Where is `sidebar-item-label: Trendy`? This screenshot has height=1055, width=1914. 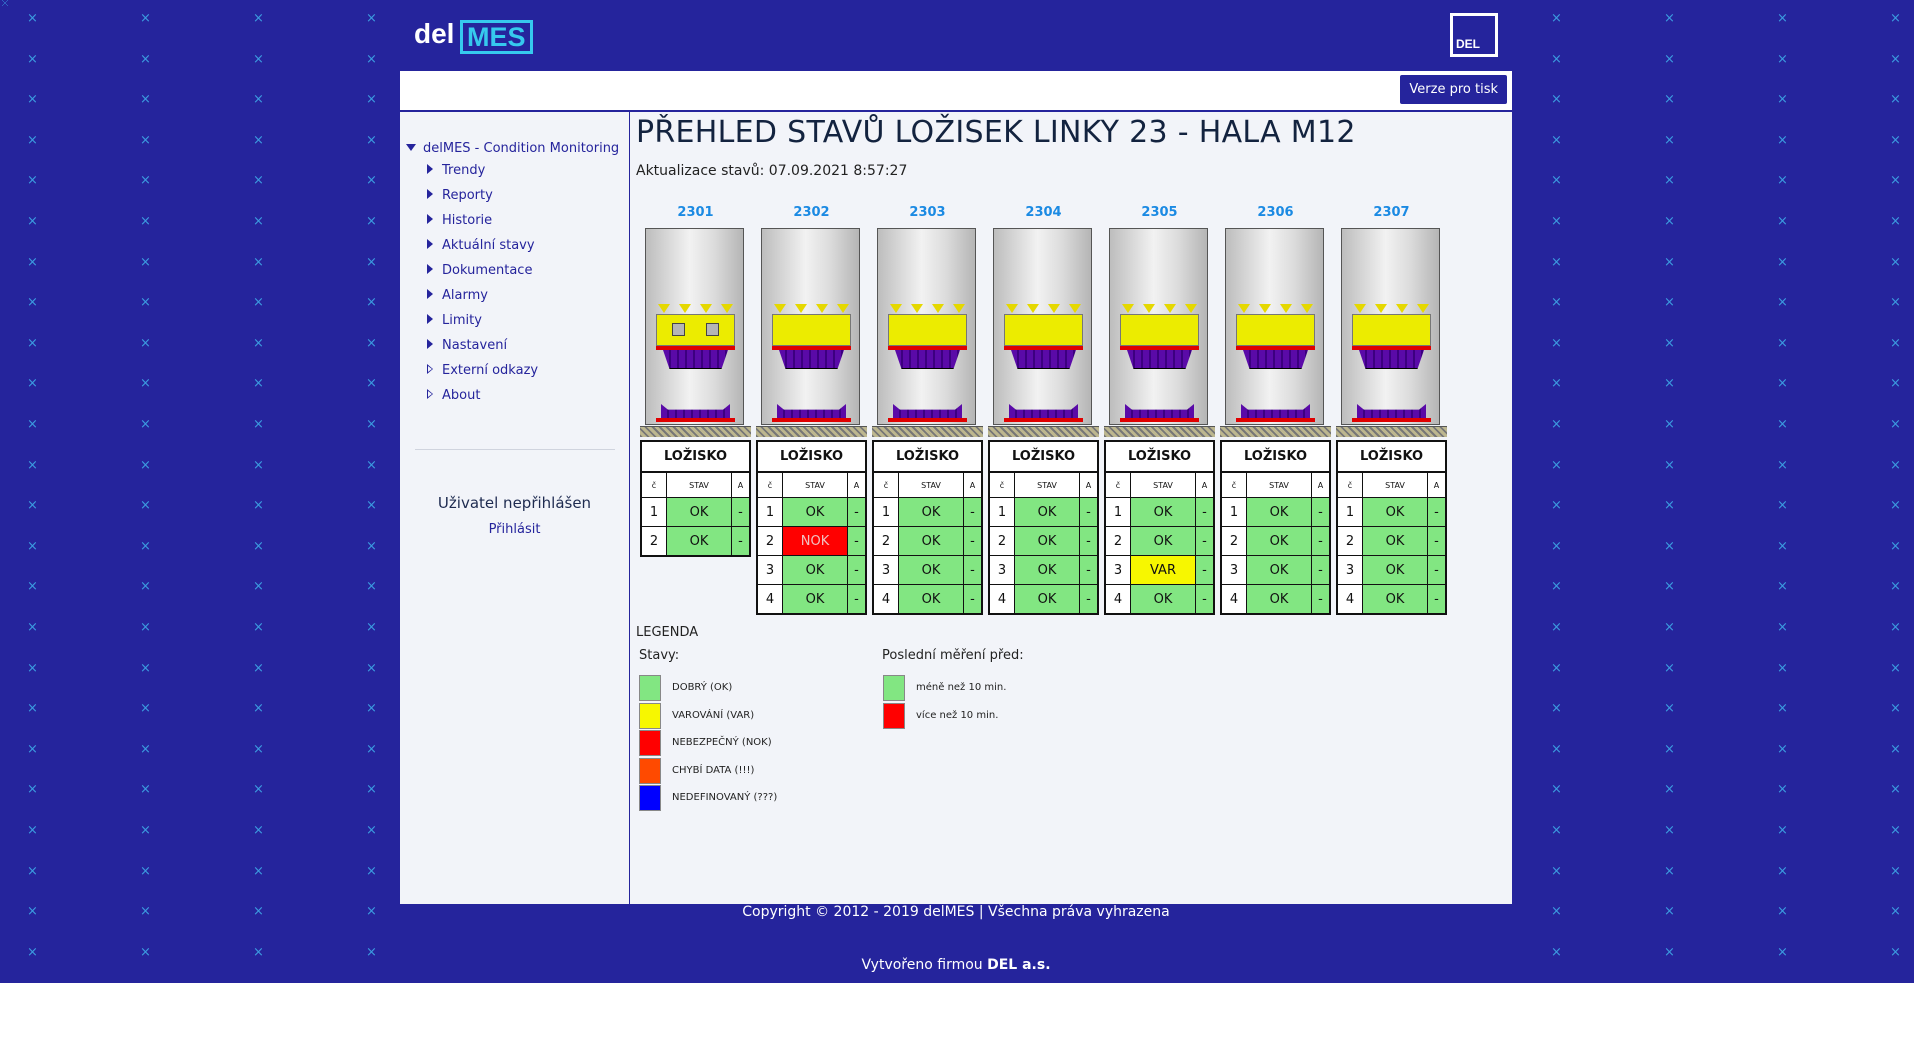 sidebar-item-label: Trendy is located at coordinates (464, 170).